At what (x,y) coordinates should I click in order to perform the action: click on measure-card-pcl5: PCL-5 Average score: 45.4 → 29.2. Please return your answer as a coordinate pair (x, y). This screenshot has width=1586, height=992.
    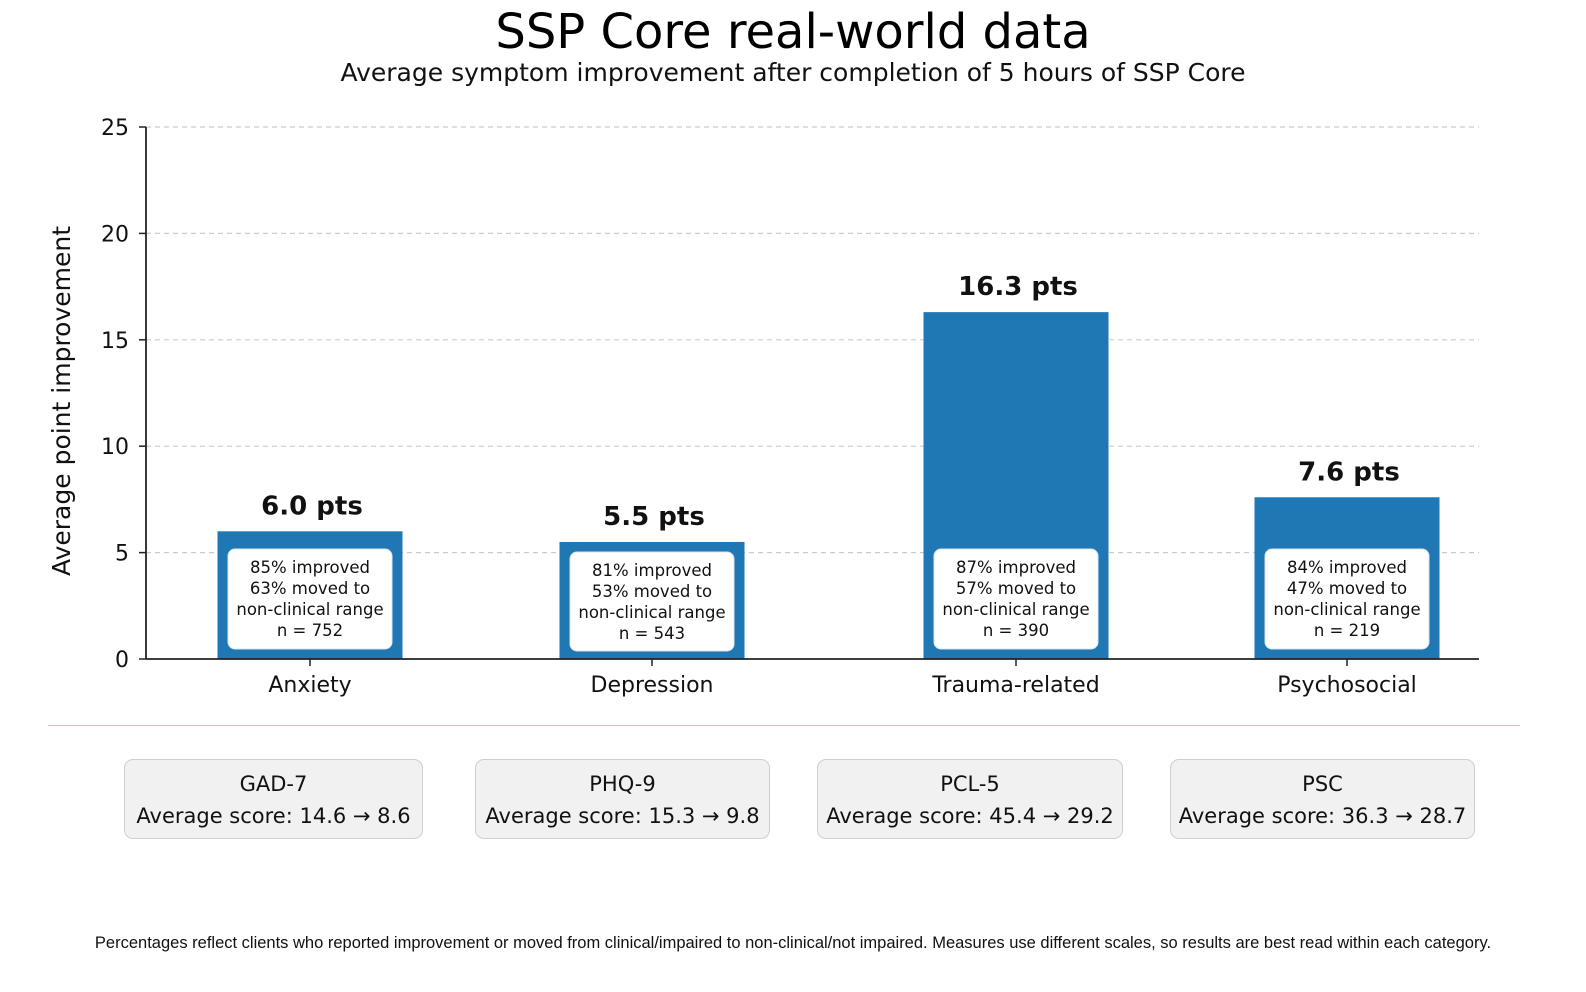
    Looking at the image, I should click on (970, 799).